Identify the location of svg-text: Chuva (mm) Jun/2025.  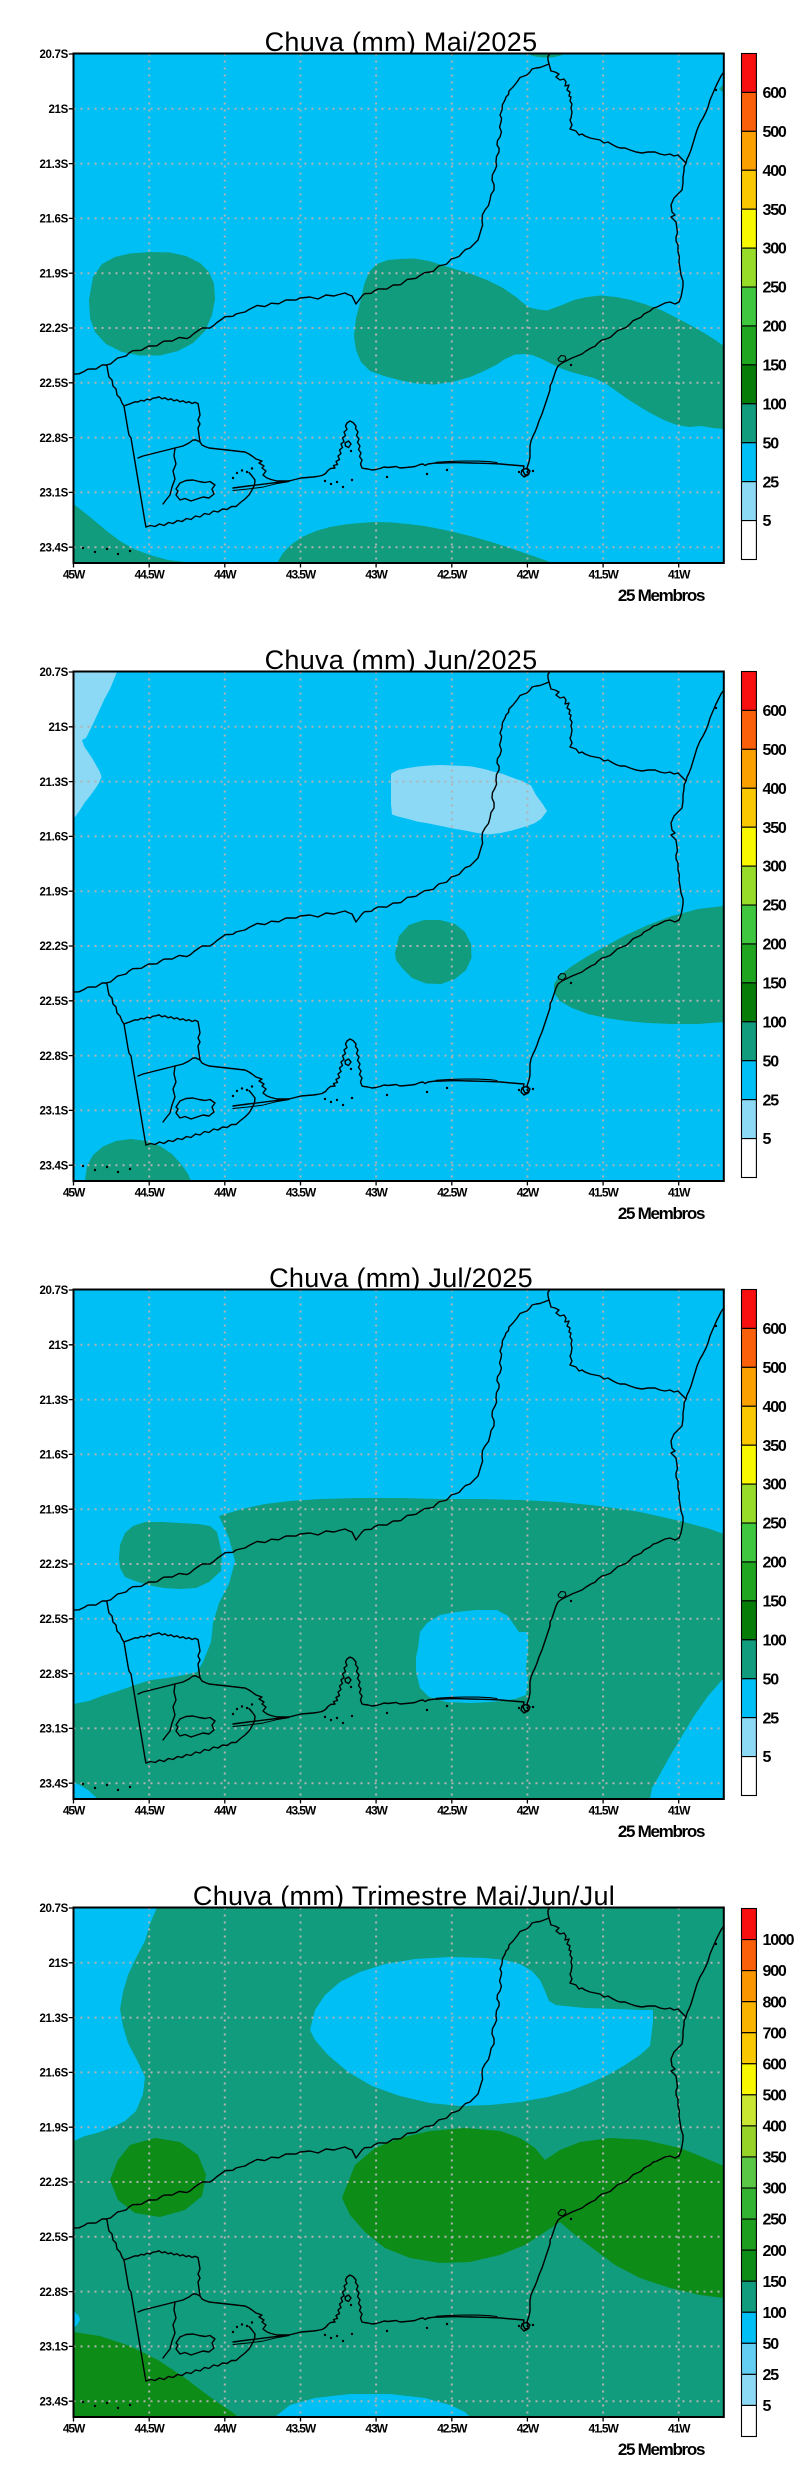
(401, 660).